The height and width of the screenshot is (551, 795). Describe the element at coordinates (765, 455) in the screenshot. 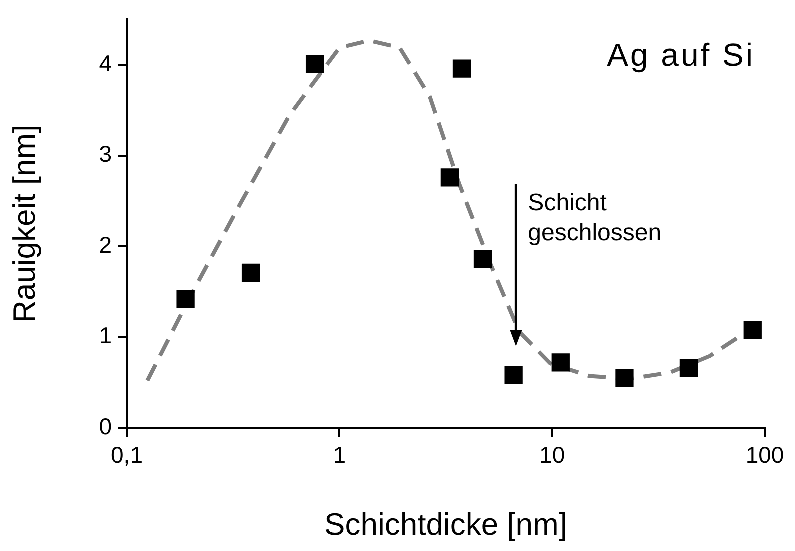

I see `x-tick-label: 100` at that location.